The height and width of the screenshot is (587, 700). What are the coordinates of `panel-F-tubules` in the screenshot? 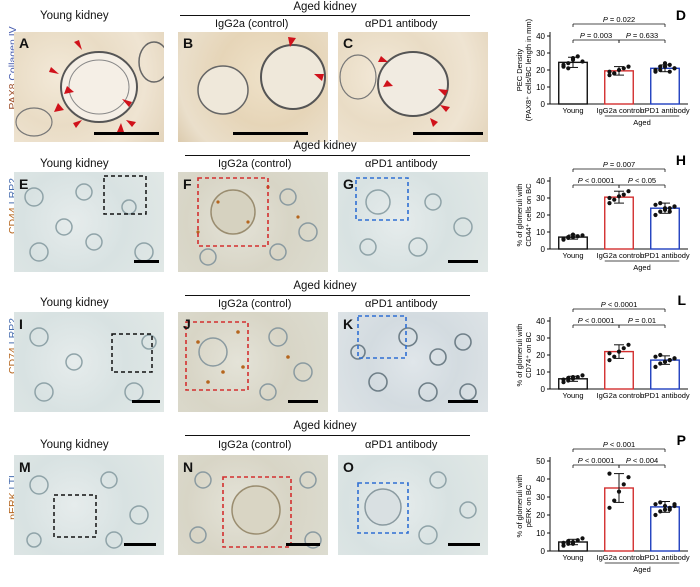 It's located at (257, 221).